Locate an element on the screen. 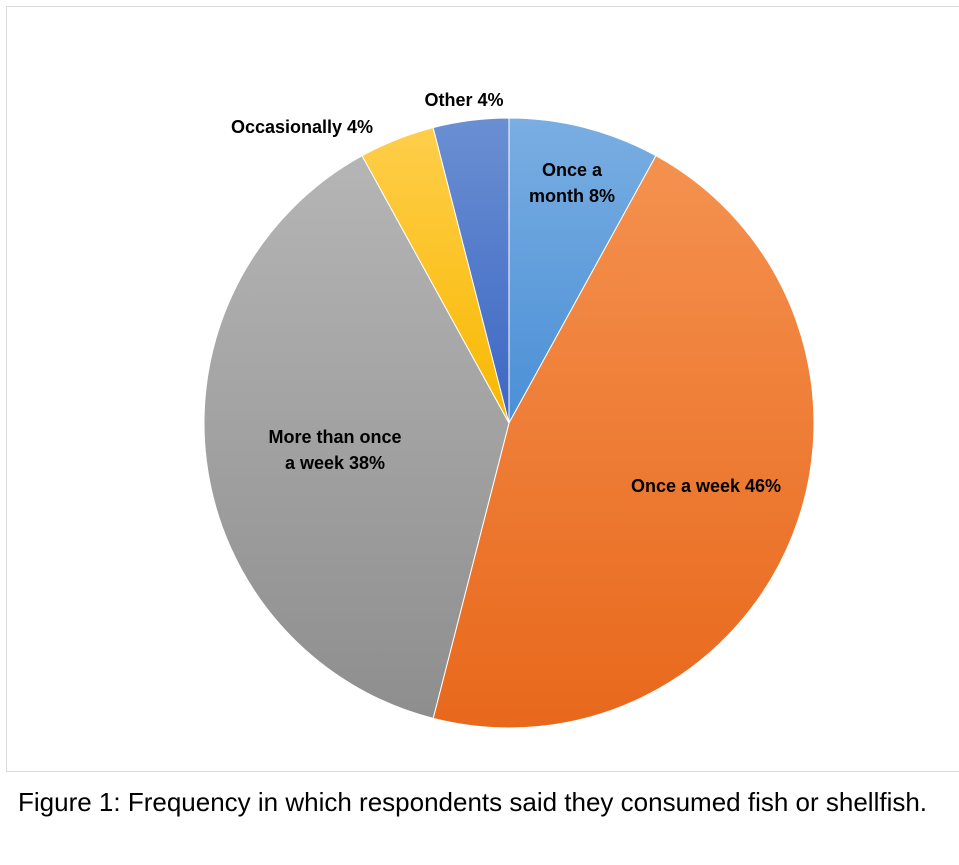 Image resolution: width=959 pixels, height=865 pixels. slice-label-line: Once a is located at coordinates (572, 170).